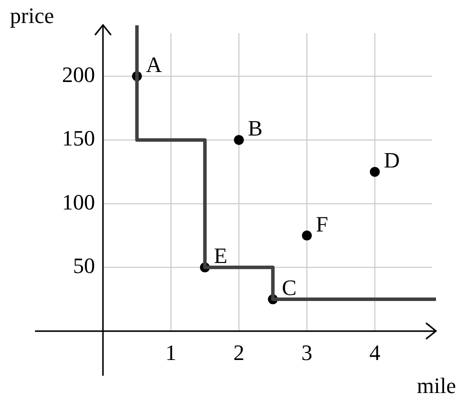 Image resolution: width=463 pixels, height=401 pixels. I want to click on annotation: D, so click(392, 160).